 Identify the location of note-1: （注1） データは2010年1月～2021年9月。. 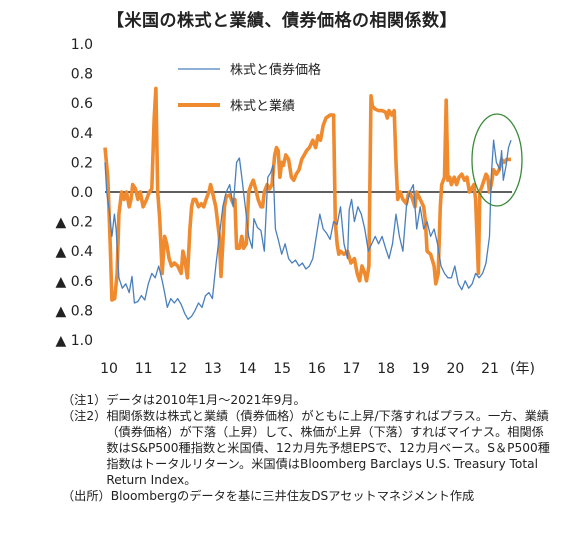
(307, 400).